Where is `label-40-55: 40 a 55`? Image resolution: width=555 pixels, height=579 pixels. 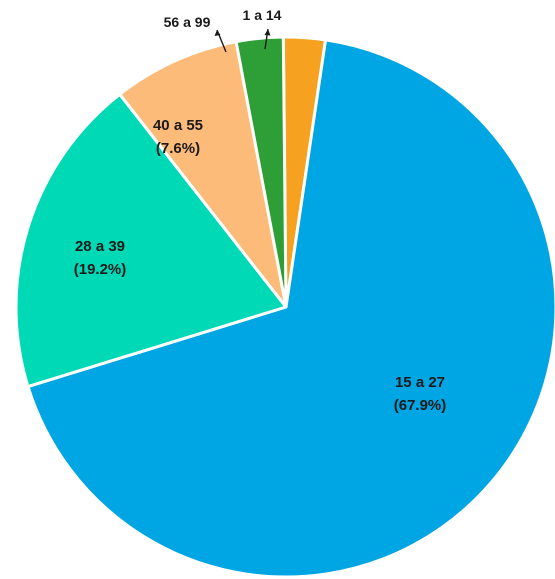 label-40-55: 40 a 55 is located at coordinates (178, 125).